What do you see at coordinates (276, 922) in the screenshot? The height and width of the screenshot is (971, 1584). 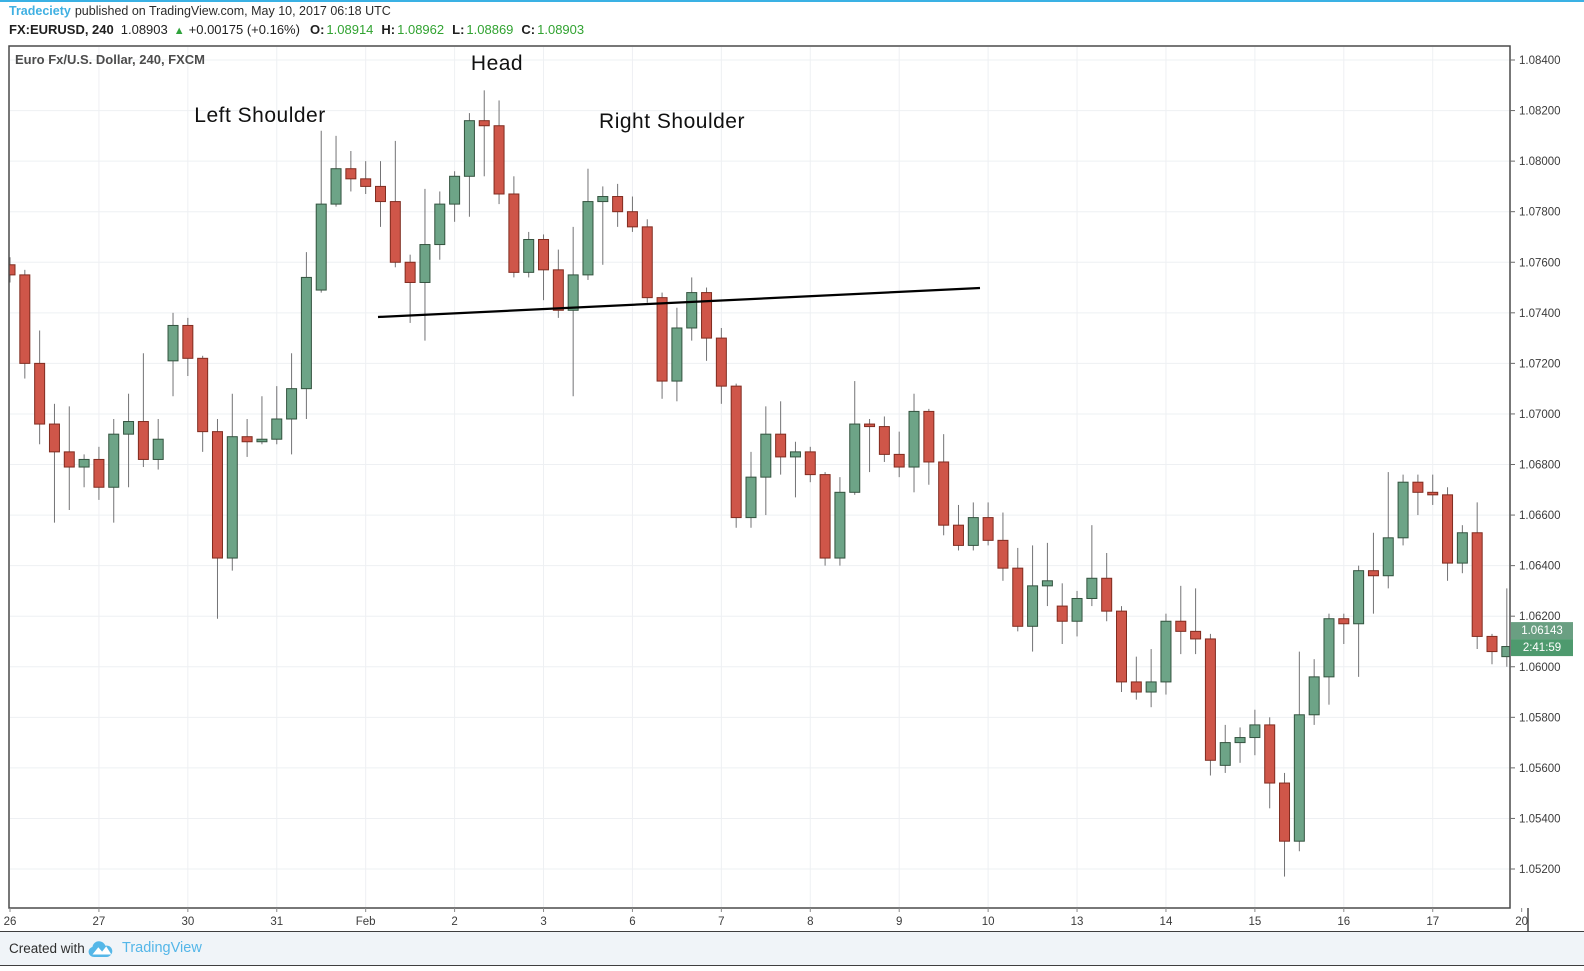 I see `time-tick-label: 31` at bounding box center [276, 922].